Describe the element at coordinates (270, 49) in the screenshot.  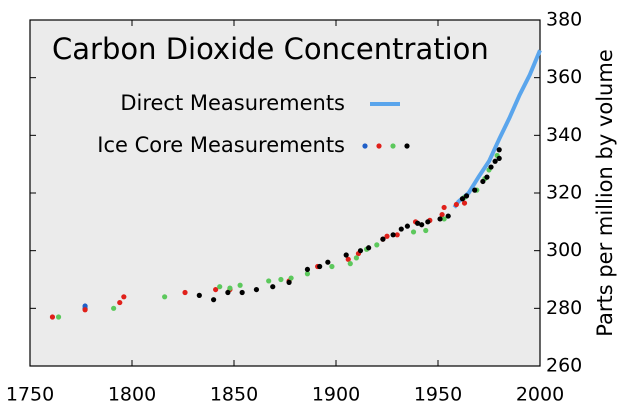
I see `chart-title: Carbon Dioxide Concentration` at that location.